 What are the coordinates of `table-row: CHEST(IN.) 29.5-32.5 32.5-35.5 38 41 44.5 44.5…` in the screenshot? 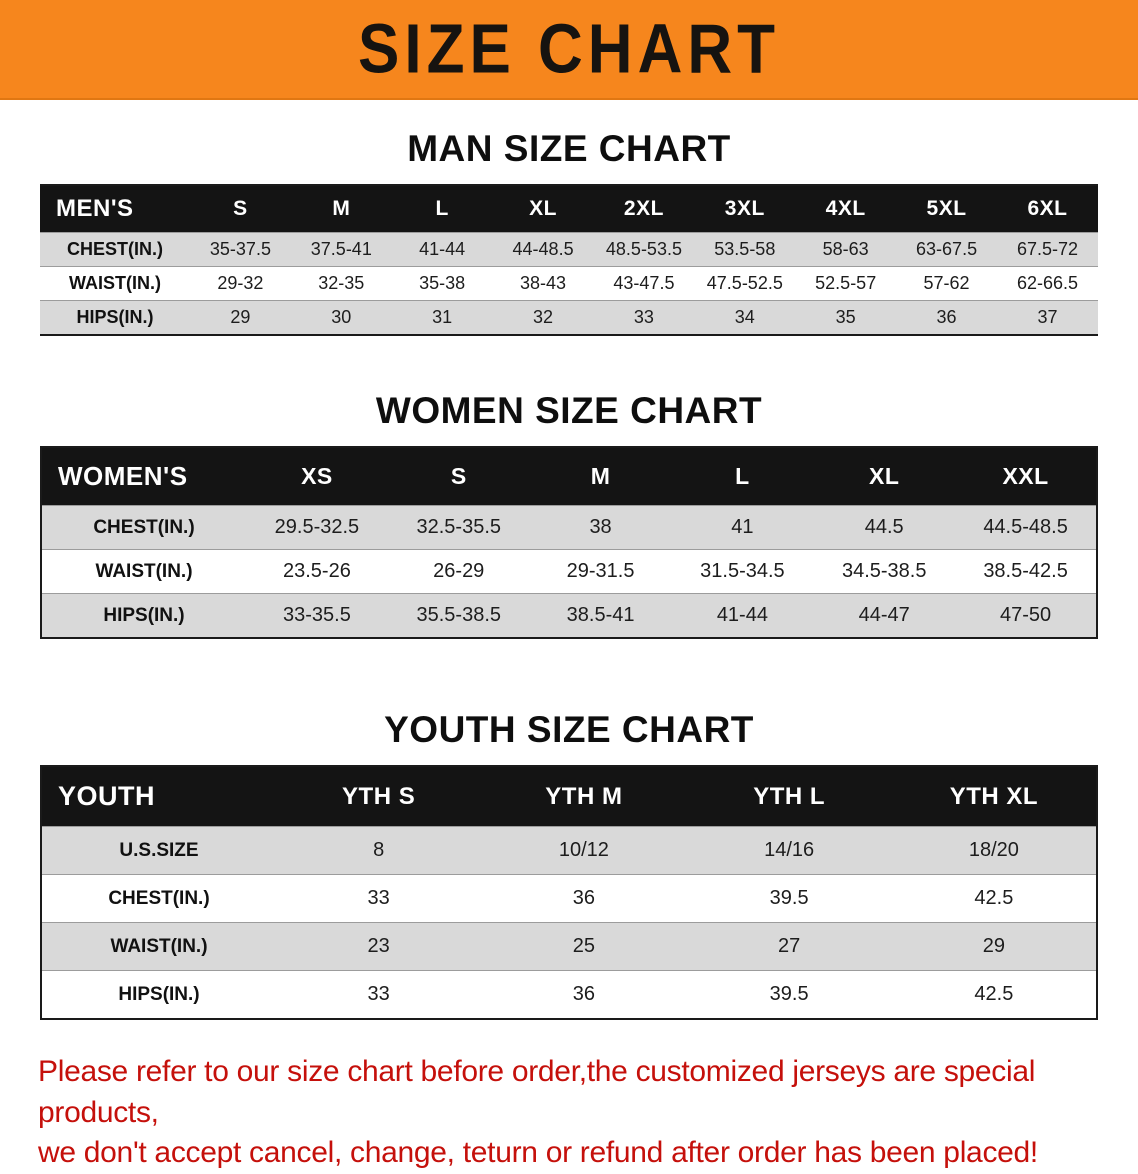 It's located at (569, 527).